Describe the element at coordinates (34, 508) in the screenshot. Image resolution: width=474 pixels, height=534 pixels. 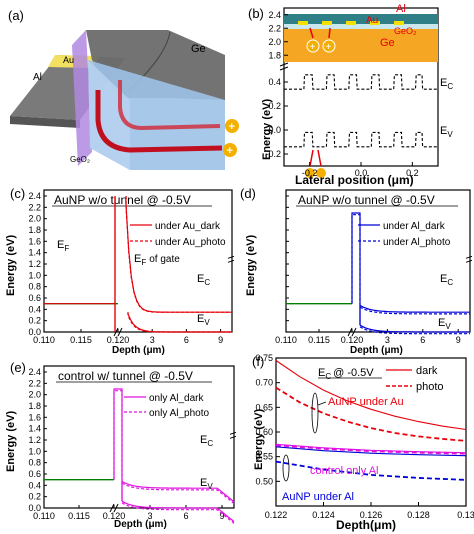
I see `e-ytick-label: 0.0` at that location.